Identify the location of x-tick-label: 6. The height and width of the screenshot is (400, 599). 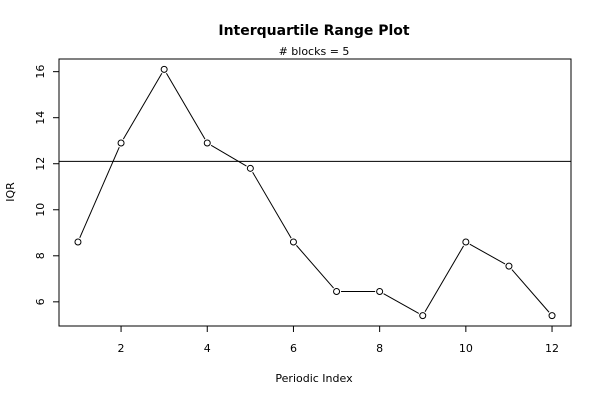
(293, 348).